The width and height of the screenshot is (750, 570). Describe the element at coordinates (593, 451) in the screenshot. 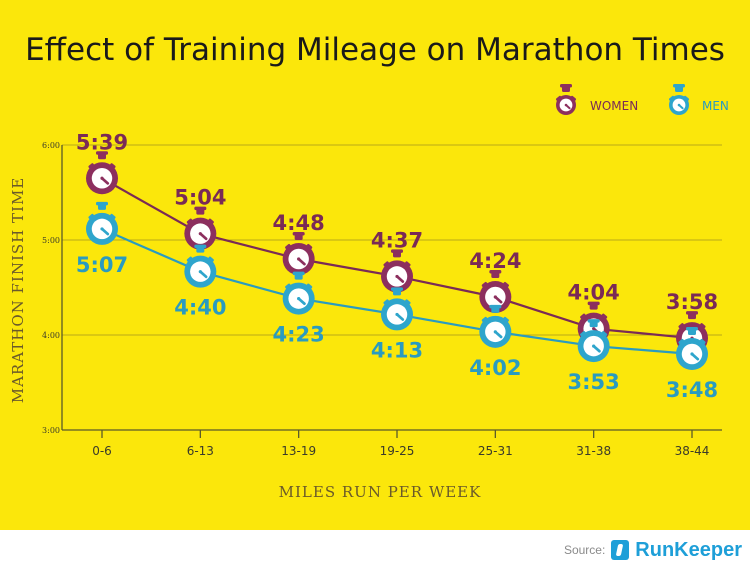

I see `x-tick-label: 31-38` at that location.